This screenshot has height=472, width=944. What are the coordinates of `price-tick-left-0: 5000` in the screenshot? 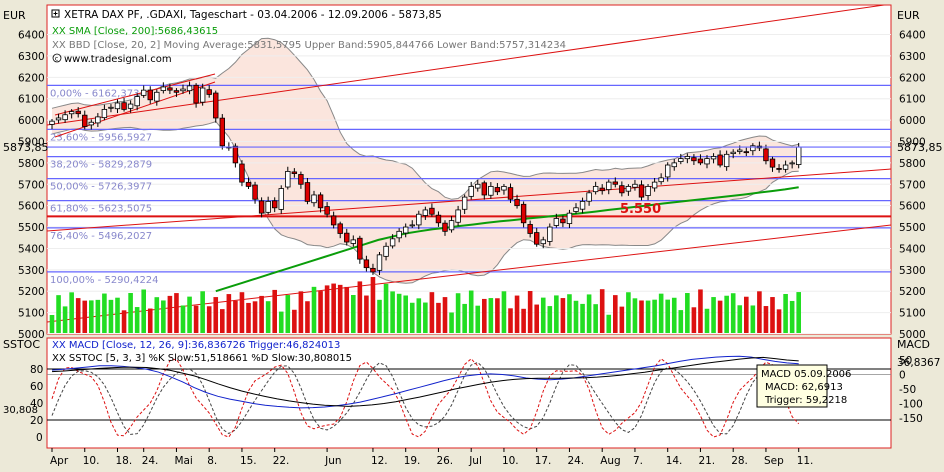 It's located at (31, 335).